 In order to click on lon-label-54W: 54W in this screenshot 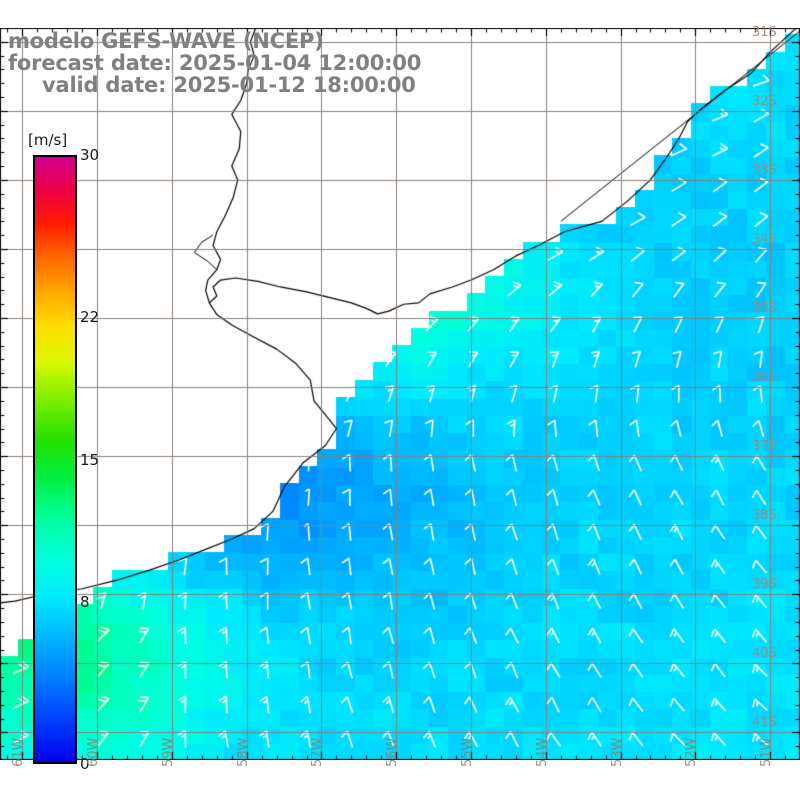, I will do `click(542, 752)`.